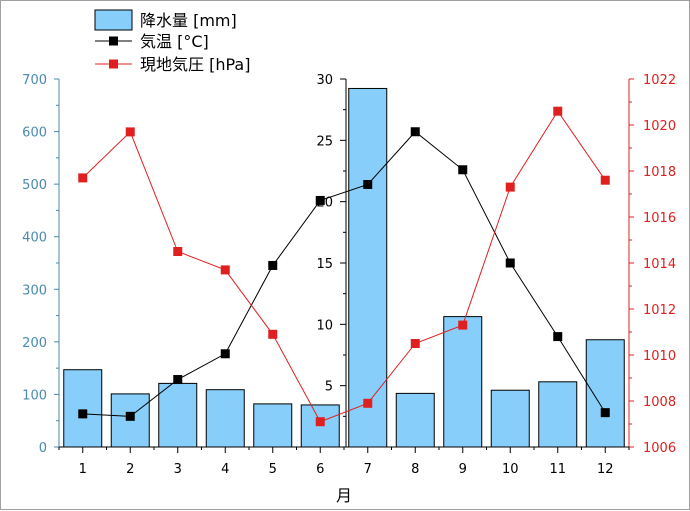 The height and width of the screenshot is (511, 690). I want to click on left-tick-label: 700, so click(34, 80).